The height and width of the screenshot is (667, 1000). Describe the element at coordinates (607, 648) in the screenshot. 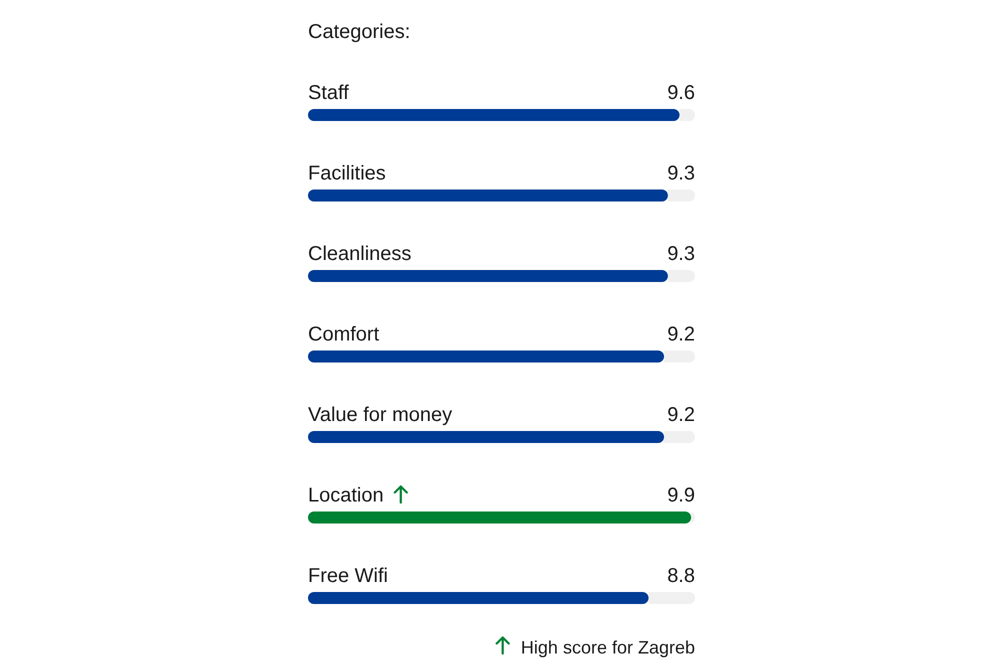

I see `text: High score for Zagreb` at that location.